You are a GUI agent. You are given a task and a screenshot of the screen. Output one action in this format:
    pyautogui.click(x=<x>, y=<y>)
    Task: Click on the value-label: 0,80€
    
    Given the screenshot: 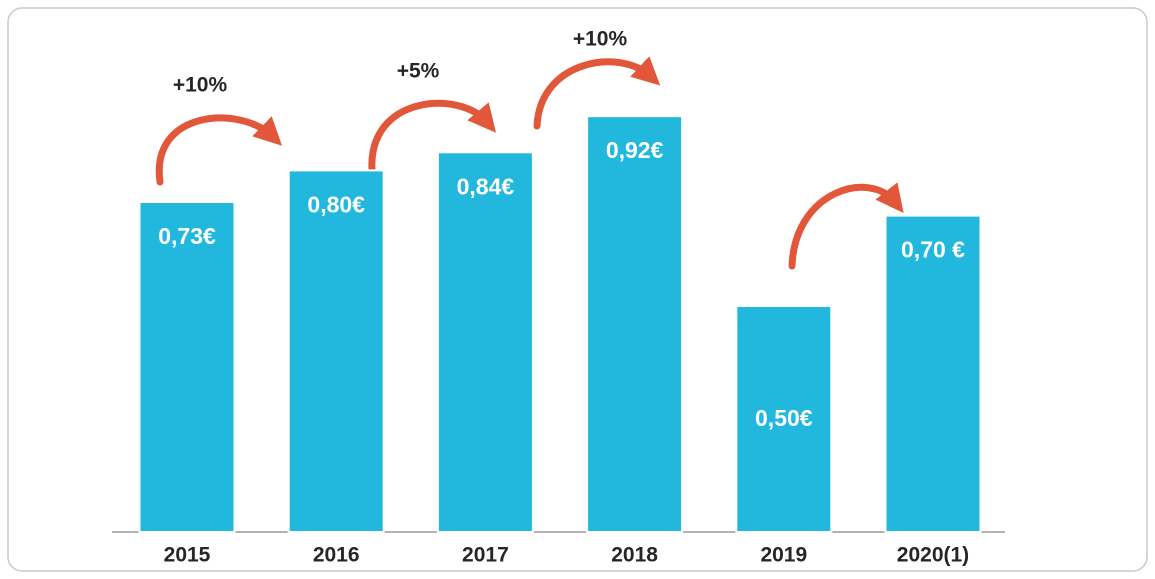 What is the action you would take?
    pyautogui.click(x=336, y=204)
    